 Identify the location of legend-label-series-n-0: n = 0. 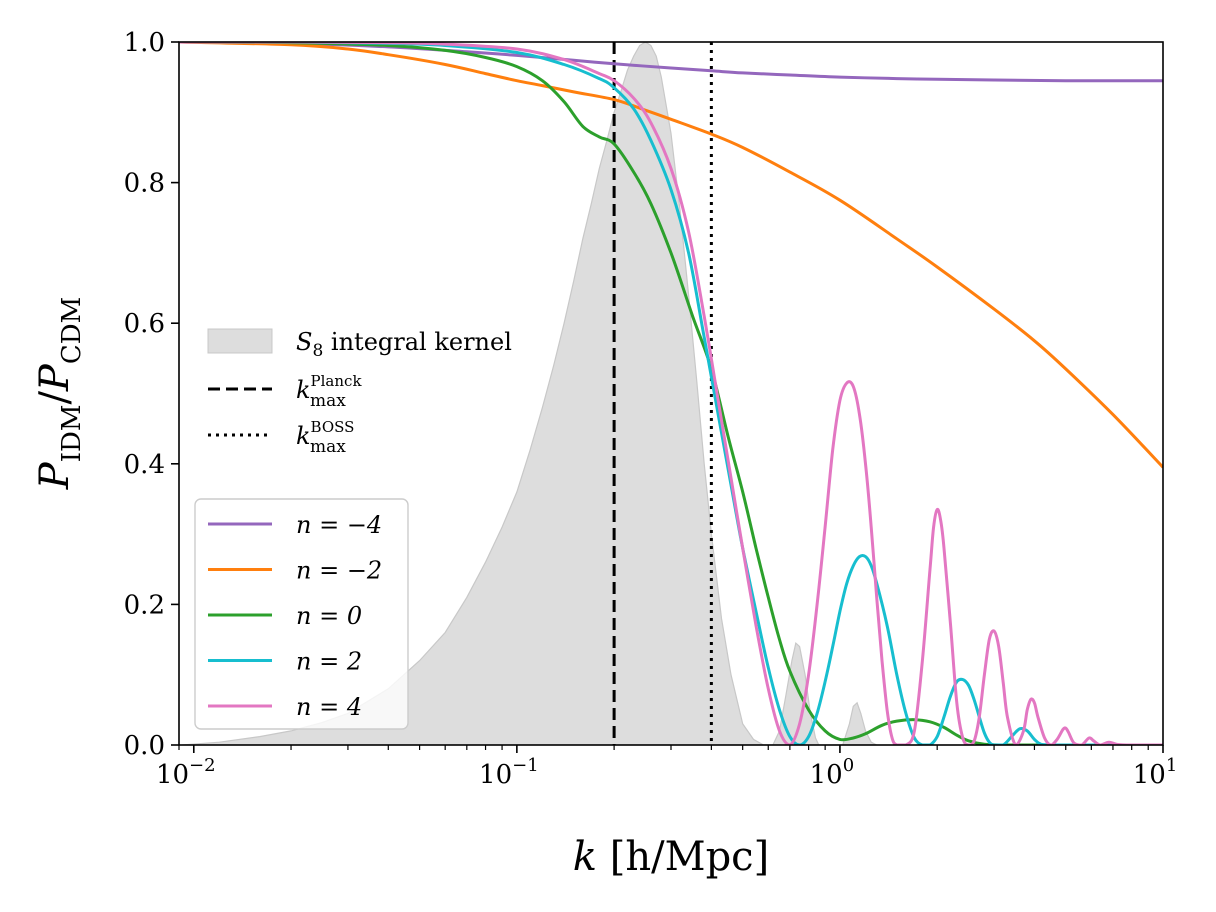
(329, 616).